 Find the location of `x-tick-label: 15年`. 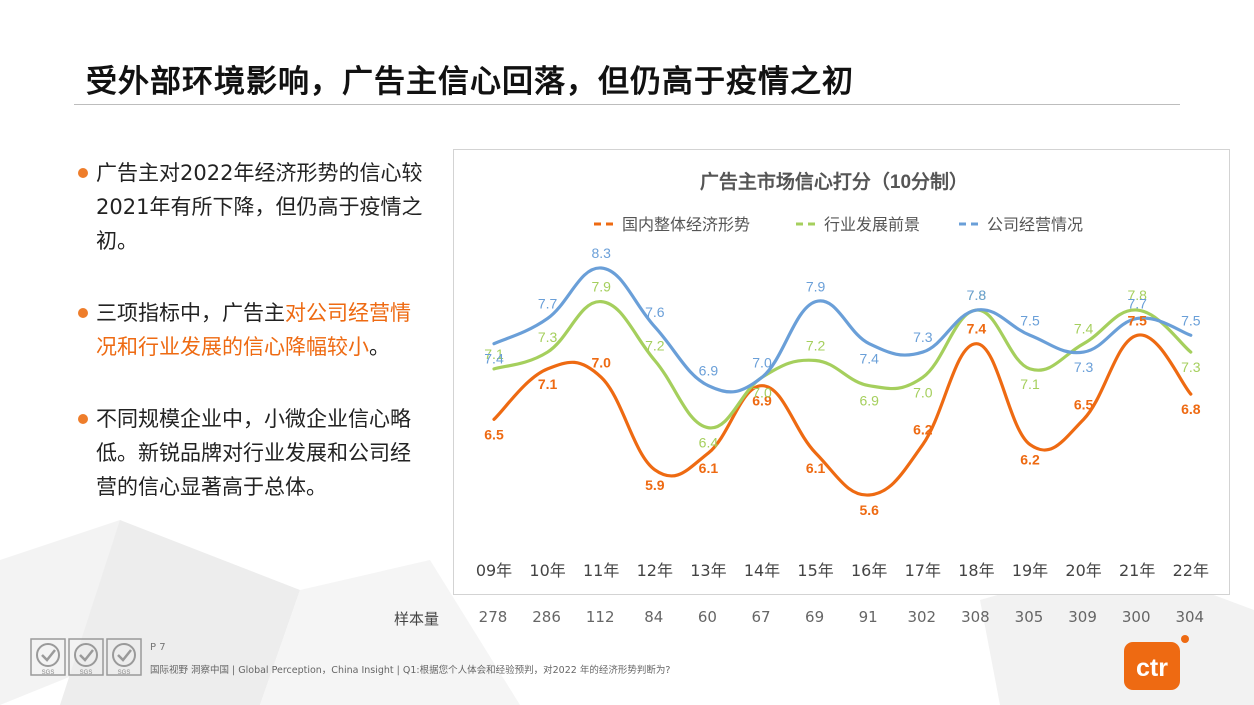

x-tick-label: 15年 is located at coordinates (815, 570).